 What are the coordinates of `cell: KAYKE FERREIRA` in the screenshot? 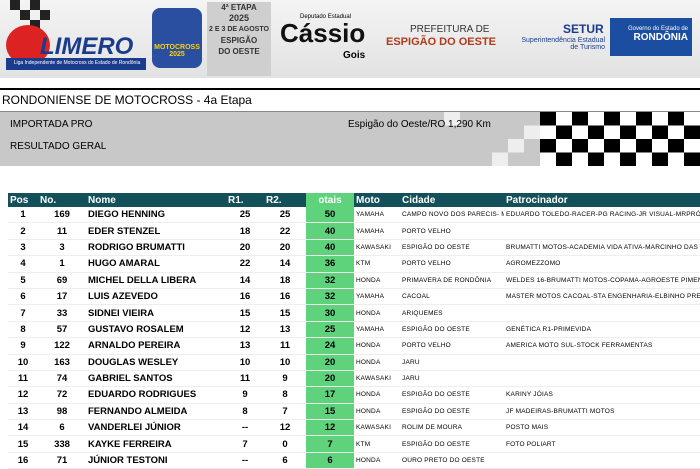 It's located at (156, 444).